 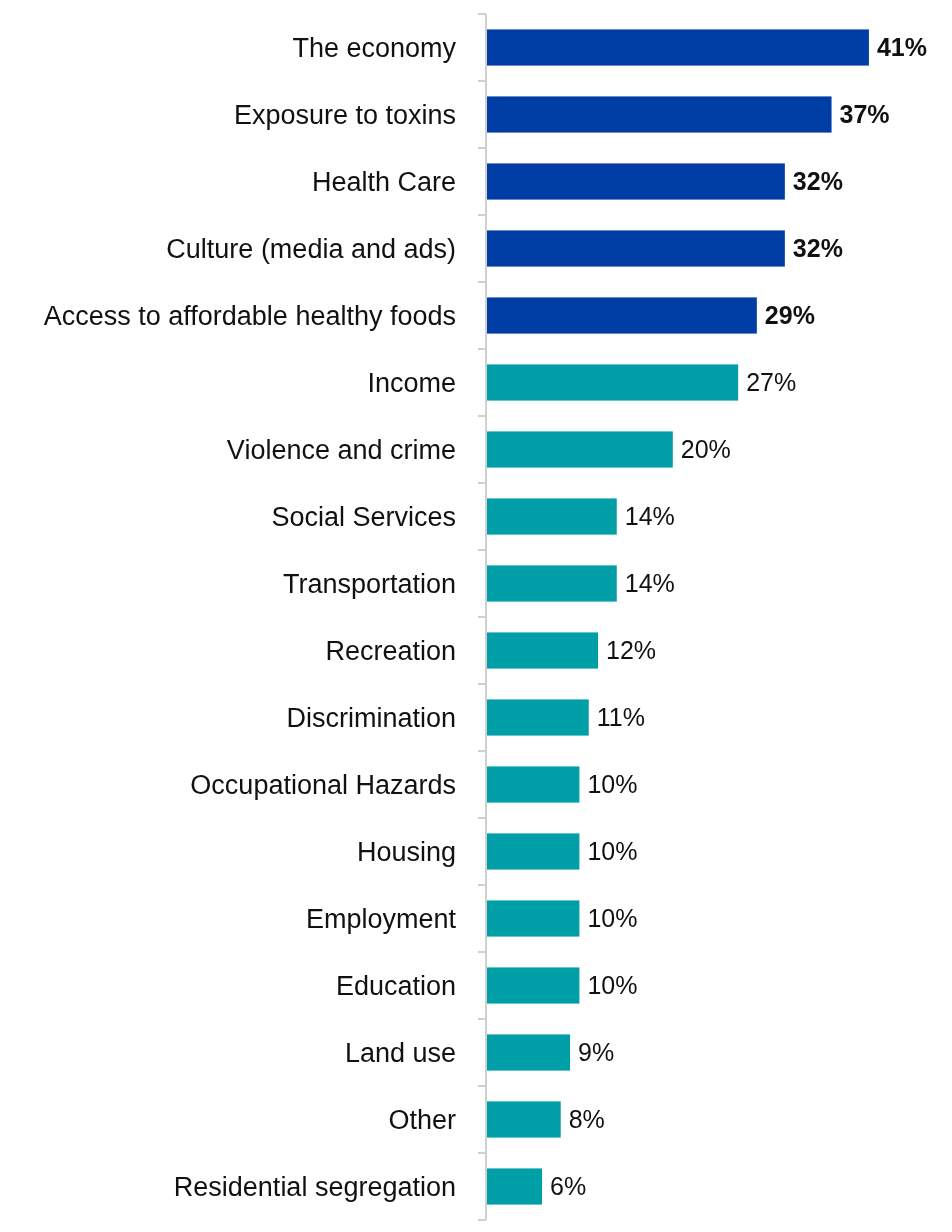 What do you see at coordinates (400, 1052) in the screenshot?
I see `y-tick-label: Land use` at bounding box center [400, 1052].